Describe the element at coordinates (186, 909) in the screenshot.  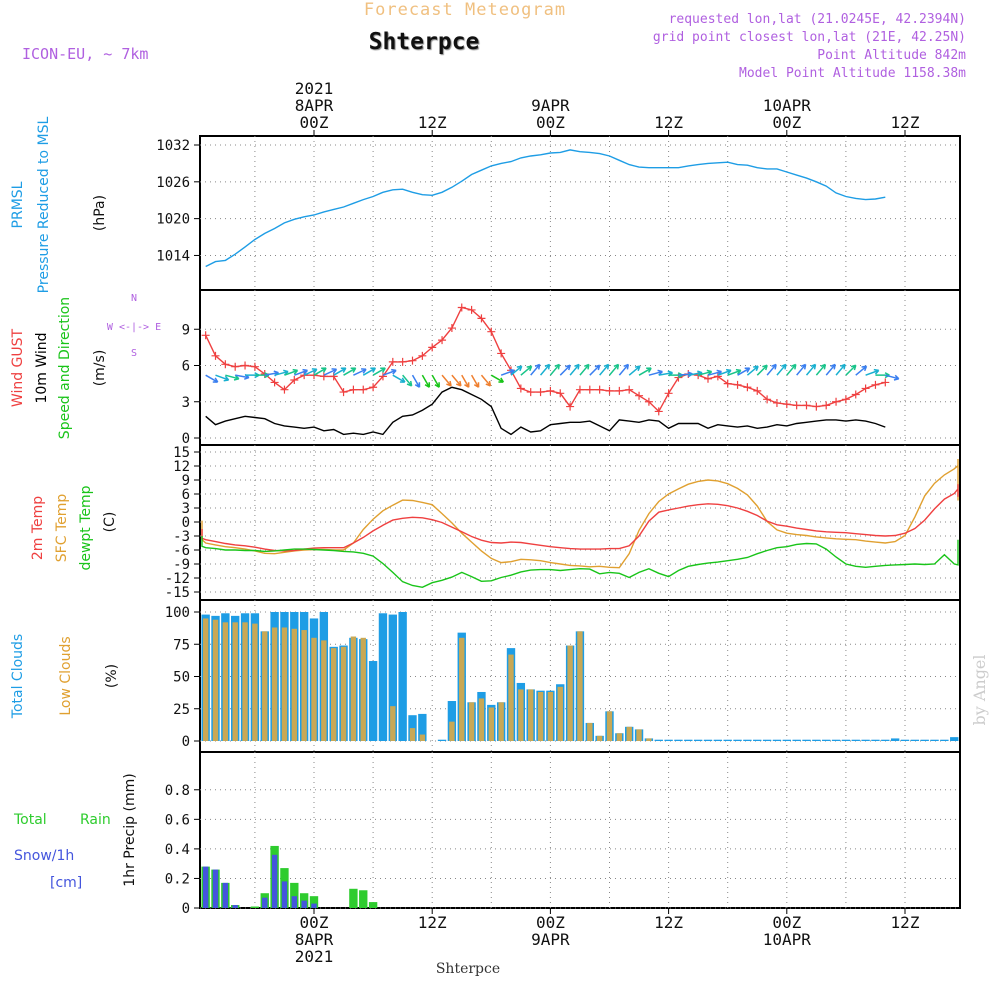
I see `y-tick-label: 0` at that location.